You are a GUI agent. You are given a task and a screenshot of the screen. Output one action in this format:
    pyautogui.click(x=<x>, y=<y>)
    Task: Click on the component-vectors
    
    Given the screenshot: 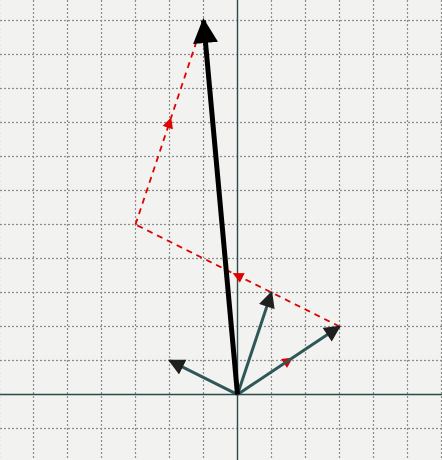 What is the action you would take?
    pyautogui.click(x=254, y=343)
    